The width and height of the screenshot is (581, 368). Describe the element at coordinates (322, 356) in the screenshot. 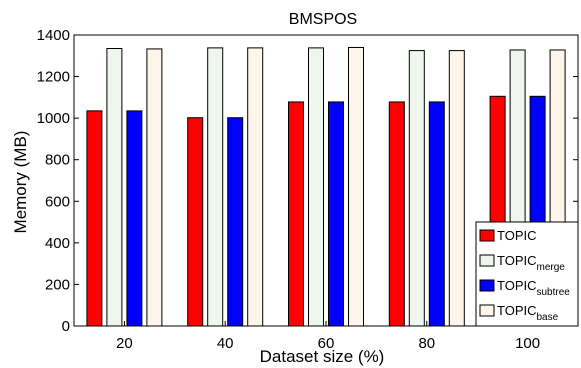

I see `x-axis-label: Dataset size (%)` at that location.